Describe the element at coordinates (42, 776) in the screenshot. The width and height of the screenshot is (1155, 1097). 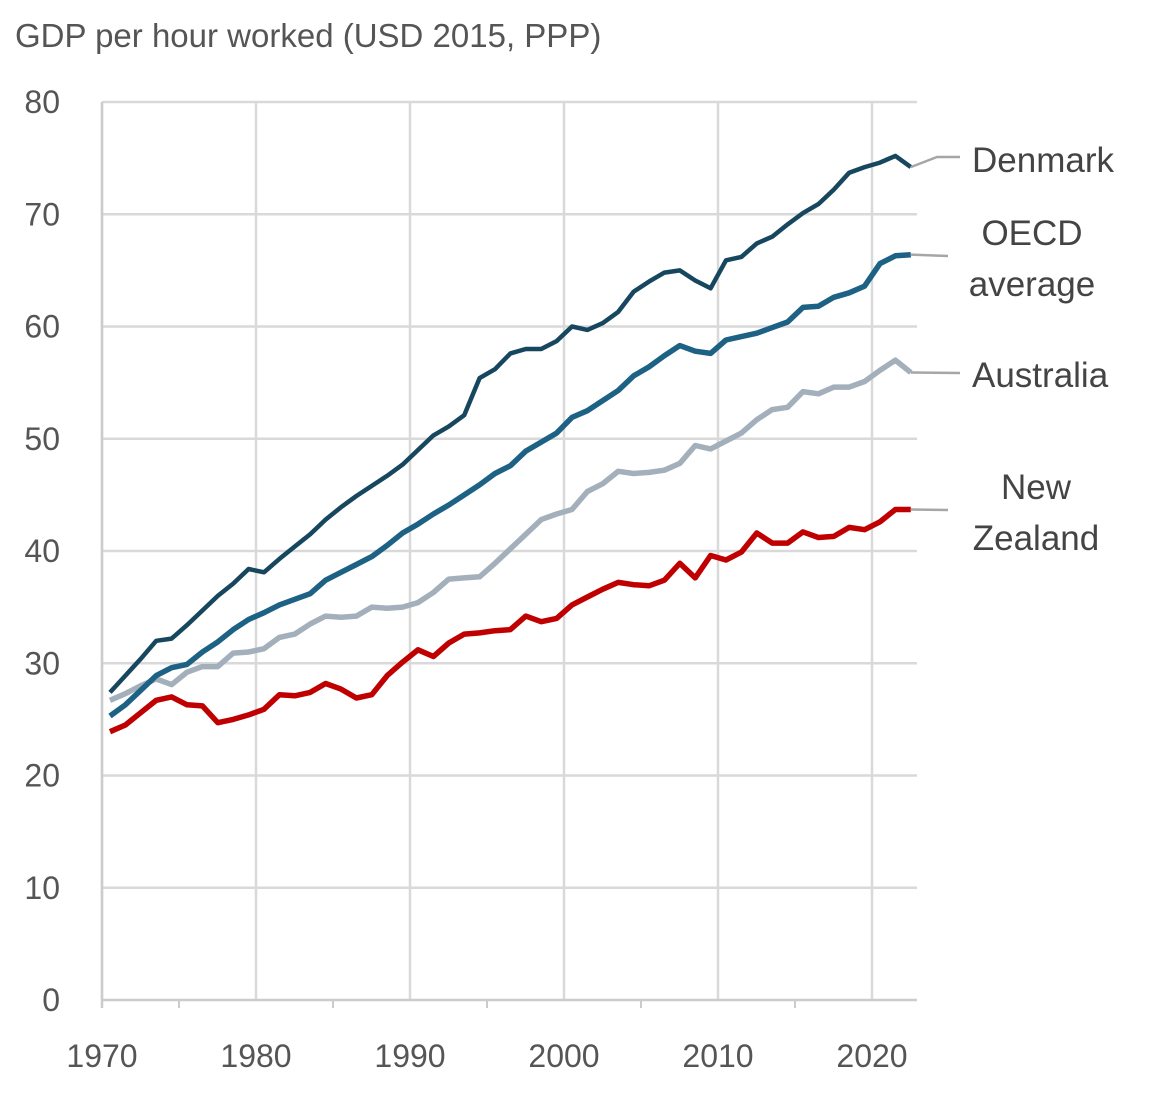
I see `y-tick-label: 20` at that location.